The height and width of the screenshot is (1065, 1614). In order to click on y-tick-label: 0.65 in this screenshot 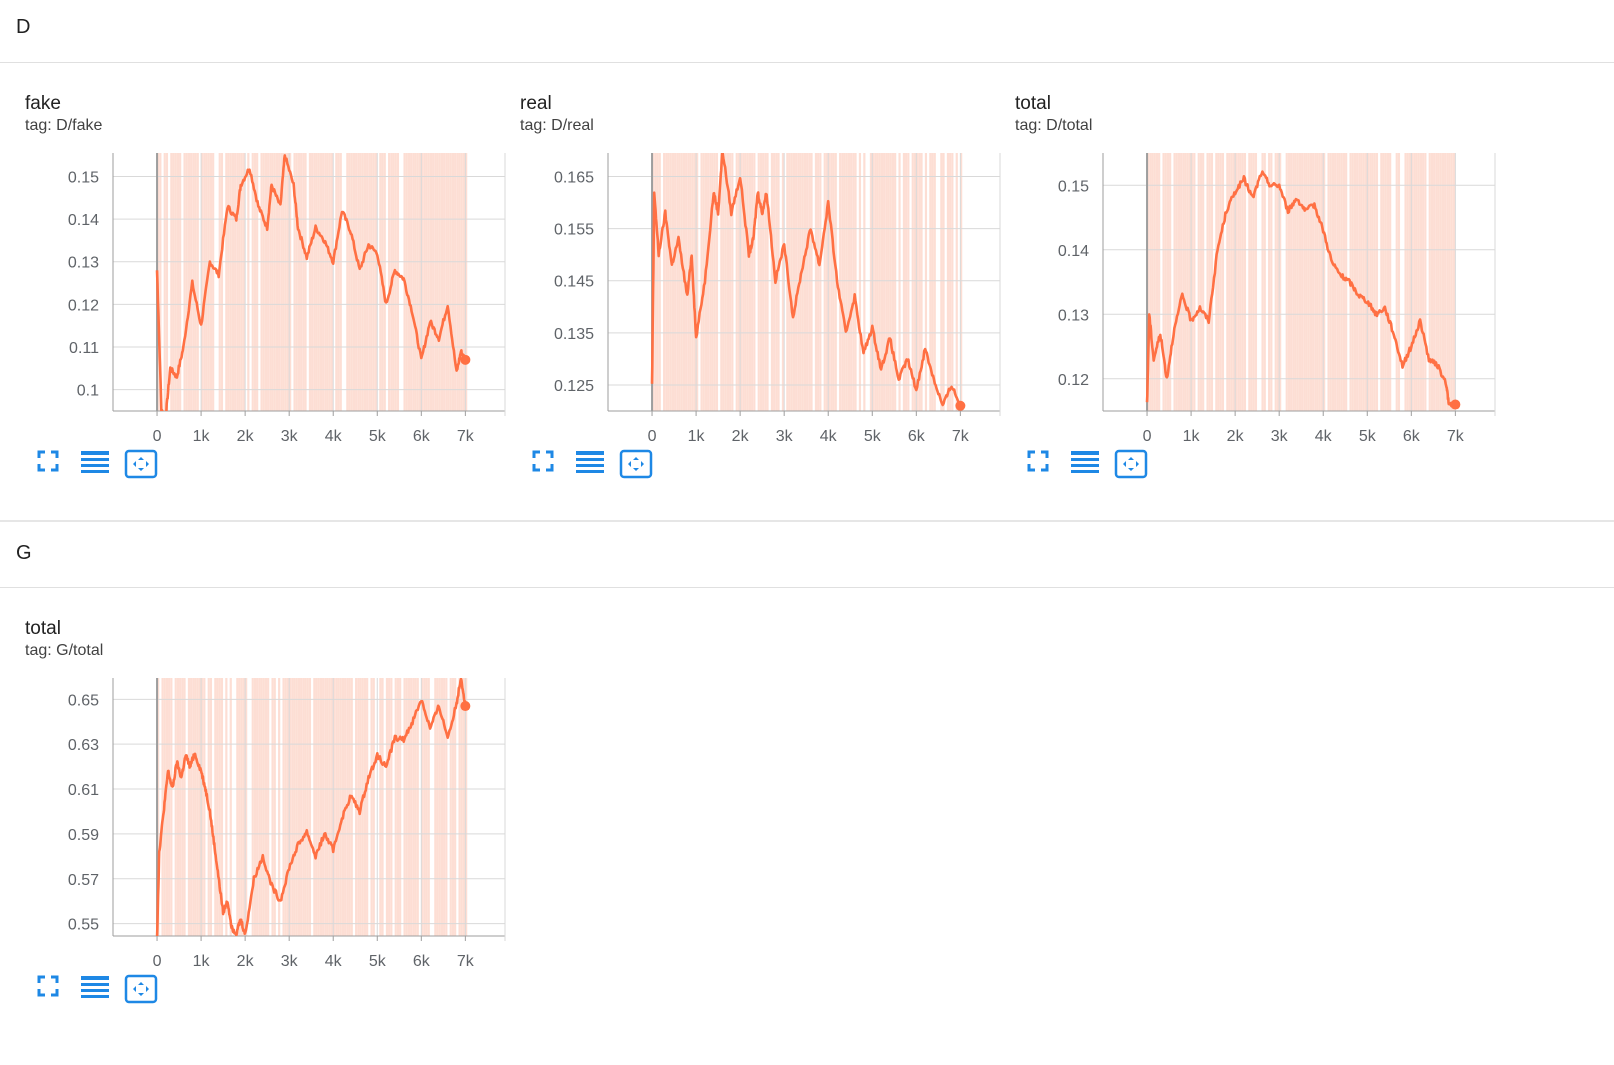, I will do `click(83, 700)`.